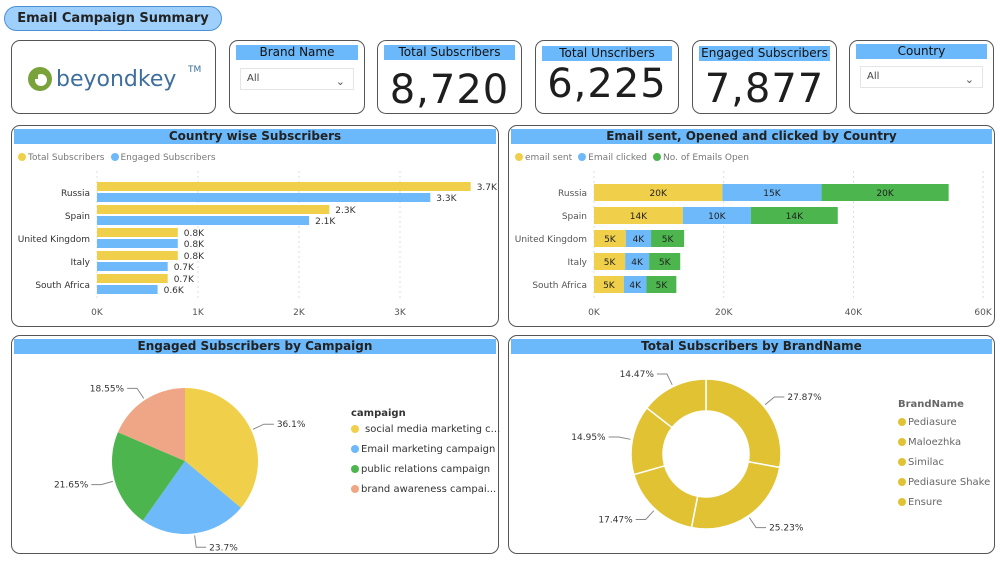 The height and width of the screenshot is (562, 1000). I want to click on x-tick-label: 20K, so click(724, 313).